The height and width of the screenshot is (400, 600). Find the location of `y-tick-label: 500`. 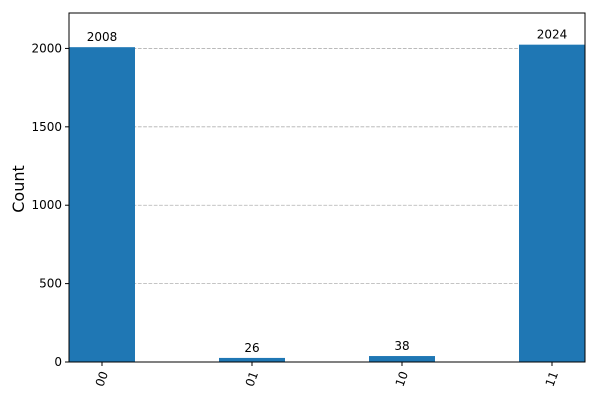

y-tick-label: 500 is located at coordinates (50, 284).